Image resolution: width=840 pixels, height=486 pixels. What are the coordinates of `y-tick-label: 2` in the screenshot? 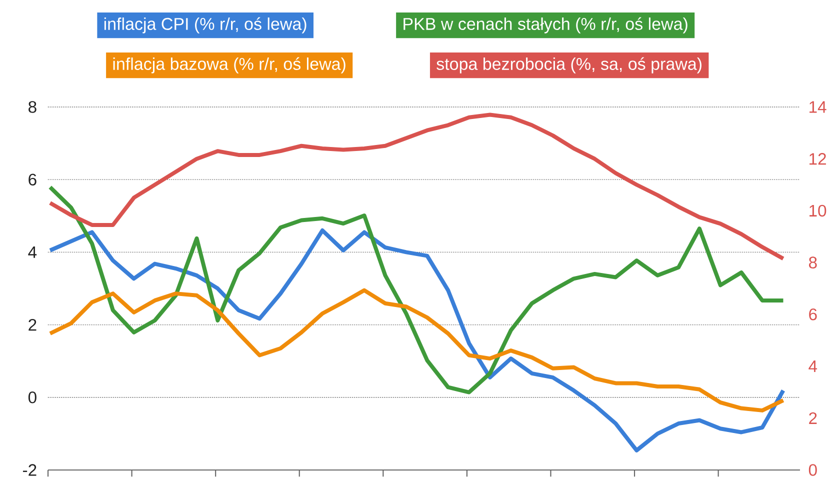 It's located at (32, 325).